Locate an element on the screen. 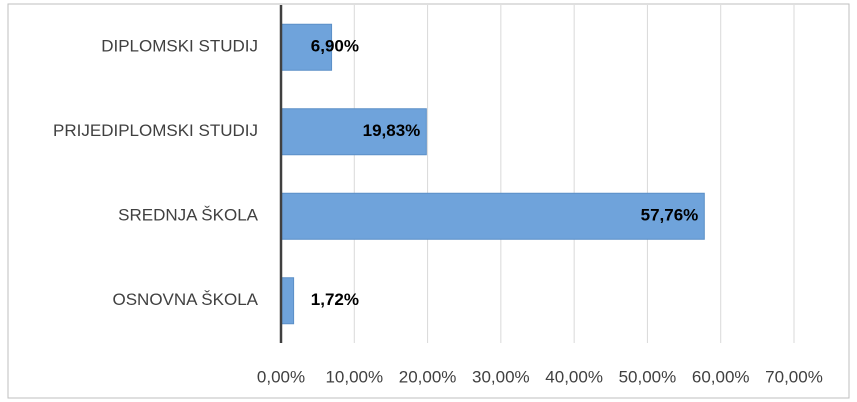 Image resolution: width=857 pixels, height=402 pixels. value-label: 57,76% is located at coordinates (670, 215).